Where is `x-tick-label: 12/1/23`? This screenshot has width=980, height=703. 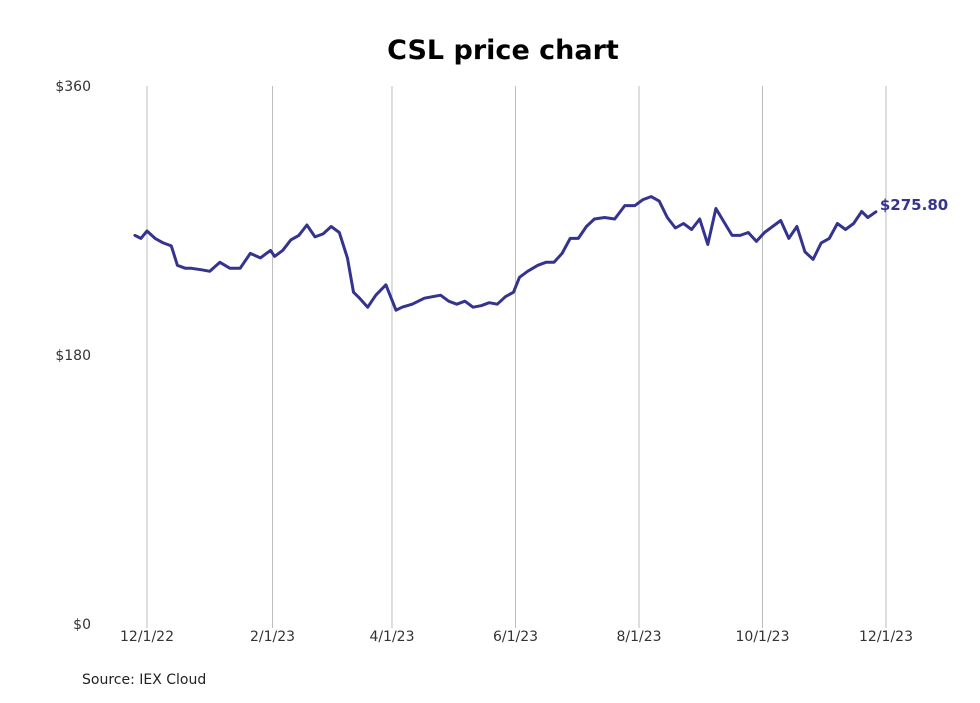 x-tick-label: 12/1/23 is located at coordinates (886, 637).